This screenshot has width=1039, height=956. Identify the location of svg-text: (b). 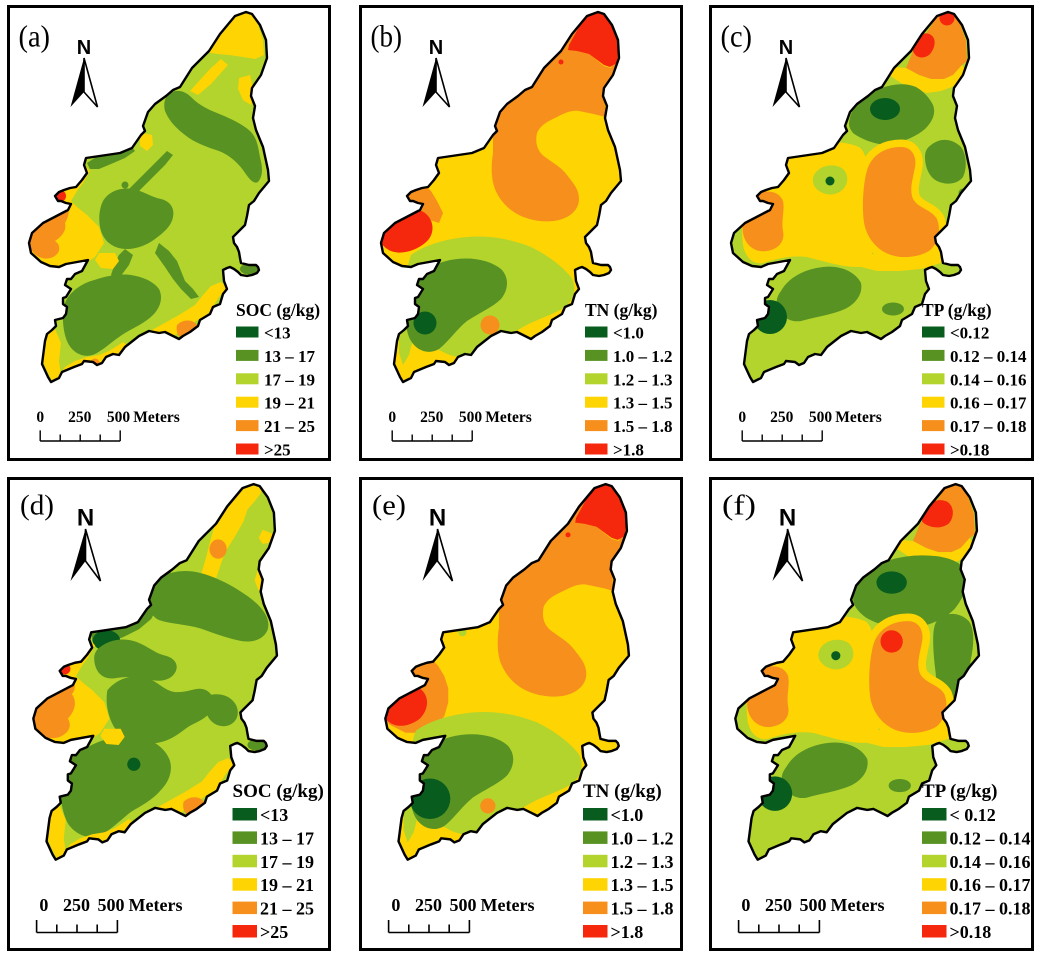
(387, 36).